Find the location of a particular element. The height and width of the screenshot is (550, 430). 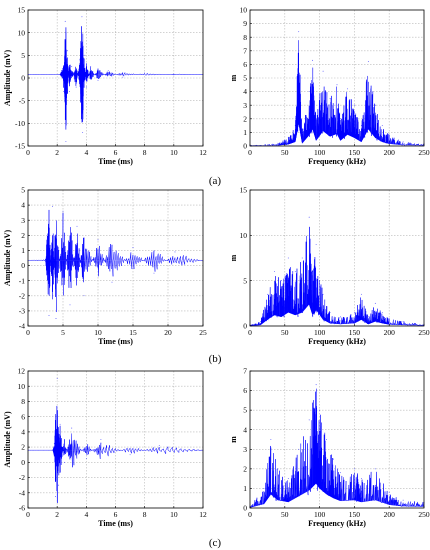

y-tick-label: -2 is located at coordinates (22, 295).